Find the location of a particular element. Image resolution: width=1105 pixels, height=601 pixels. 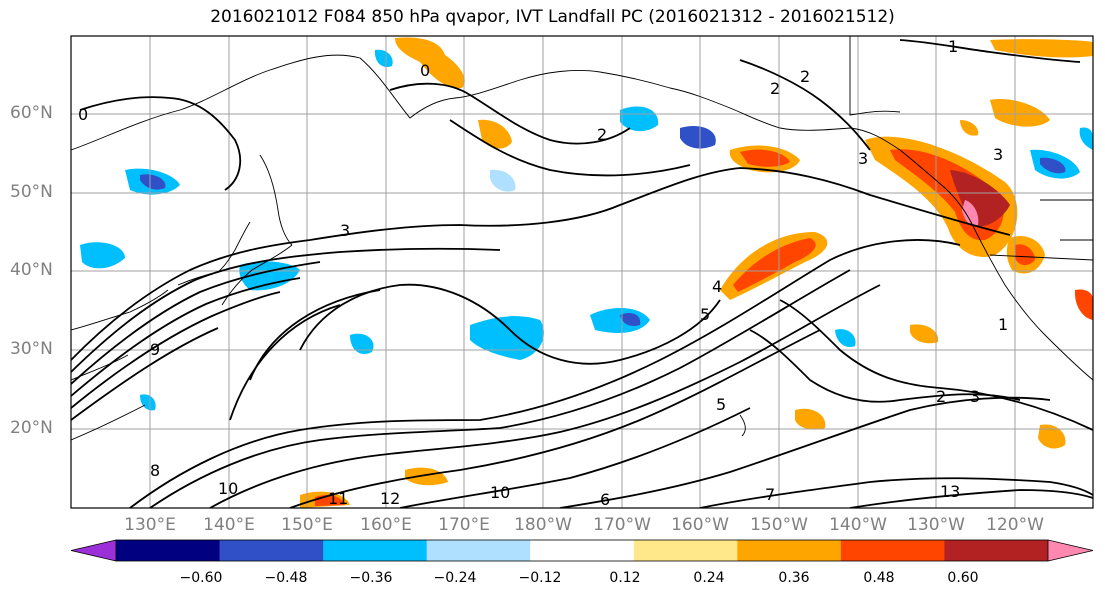

lon-label-160w: 160°W is located at coordinates (700, 525).